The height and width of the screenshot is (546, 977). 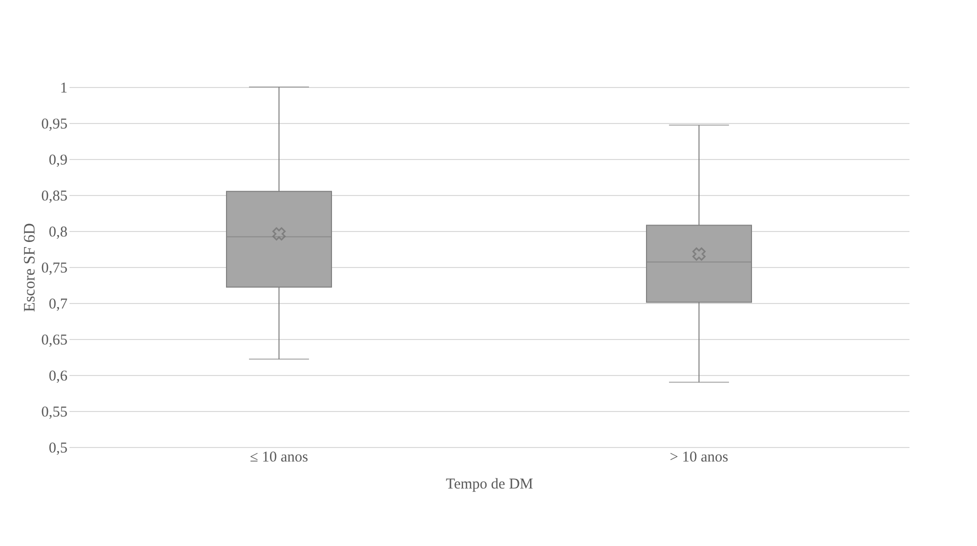 What do you see at coordinates (699, 458) in the screenshot?
I see `x-tick-label: > 10 anos` at bounding box center [699, 458].